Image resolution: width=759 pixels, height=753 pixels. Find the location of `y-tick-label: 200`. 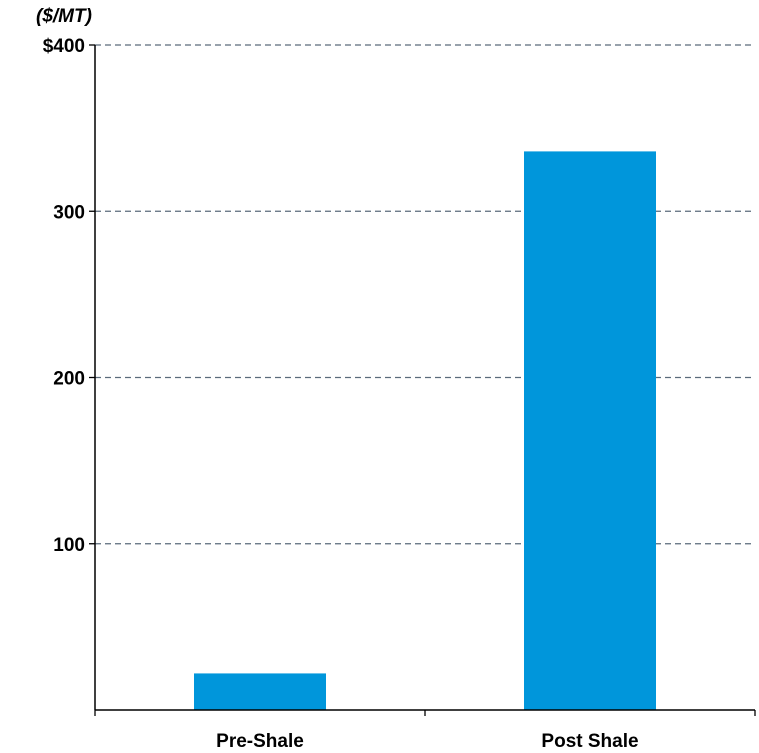

y-tick-label: 200 is located at coordinates (69, 379).